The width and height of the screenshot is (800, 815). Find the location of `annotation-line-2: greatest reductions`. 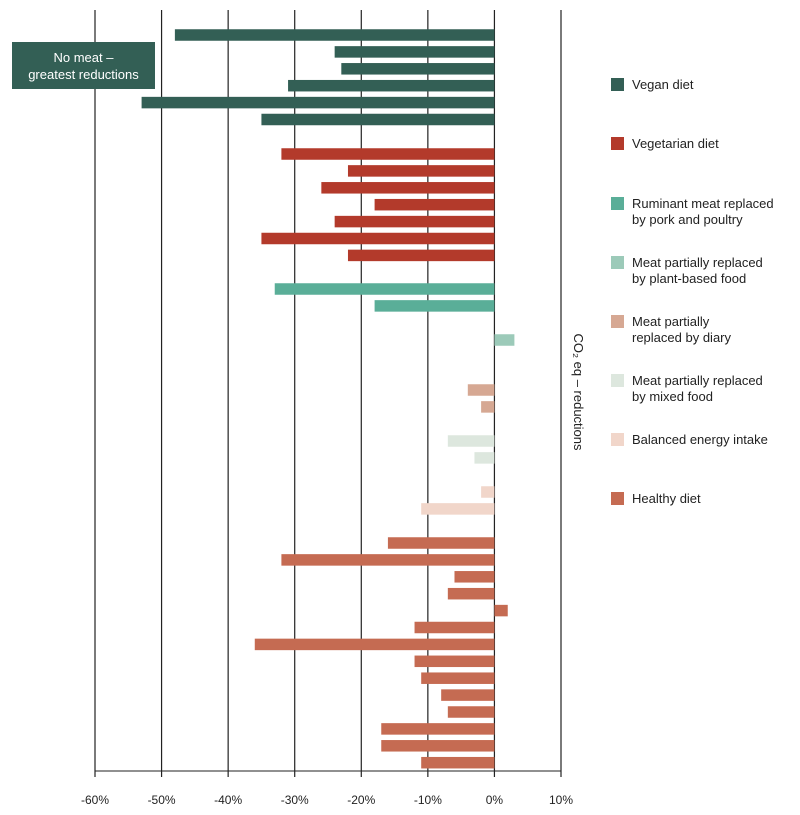

annotation-line-2: greatest reductions is located at coordinates (83, 74).